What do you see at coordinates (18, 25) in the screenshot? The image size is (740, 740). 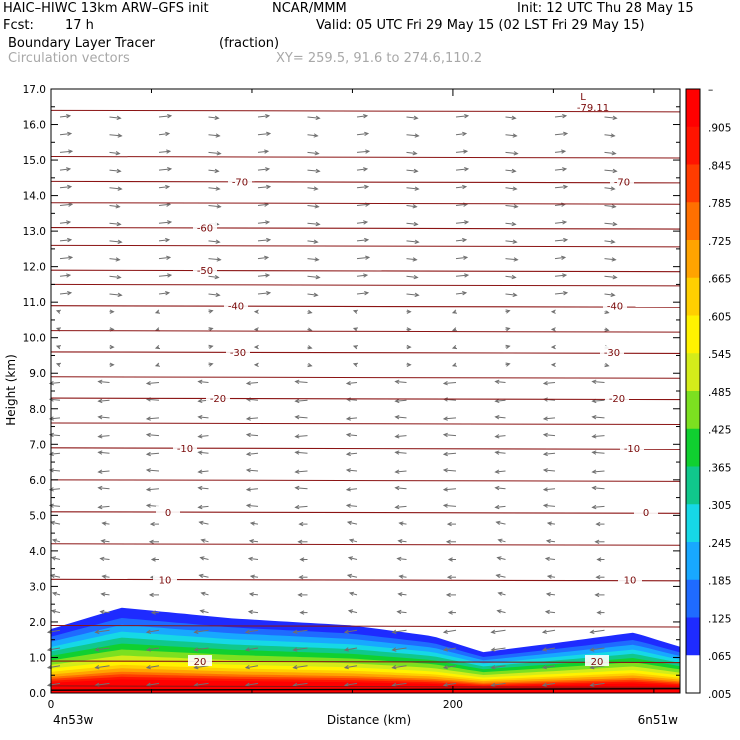 I see `forecast-label: Fcst:` at bounding box center [18, 25].